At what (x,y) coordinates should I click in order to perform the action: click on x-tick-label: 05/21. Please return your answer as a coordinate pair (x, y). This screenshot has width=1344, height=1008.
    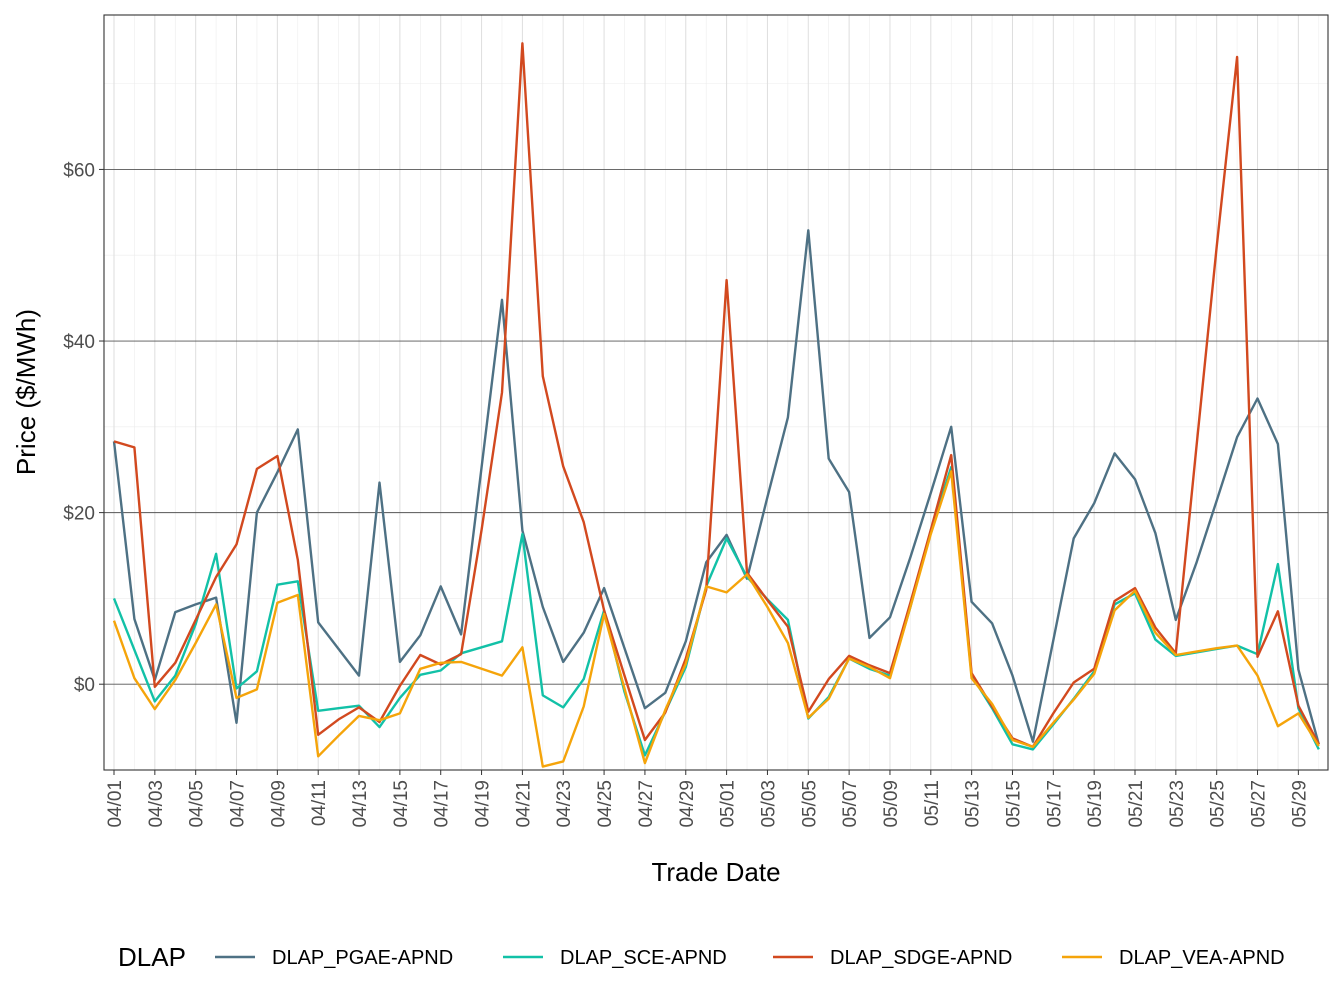
    Looking at the image, I should click on (1136, 804).